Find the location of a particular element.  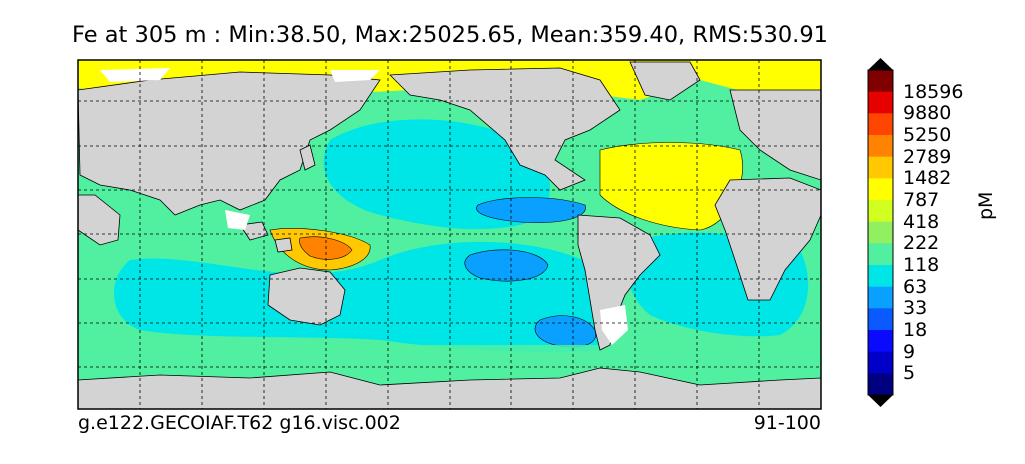

colorbar-tick-label: 418 is located at coordinates (921, 221).